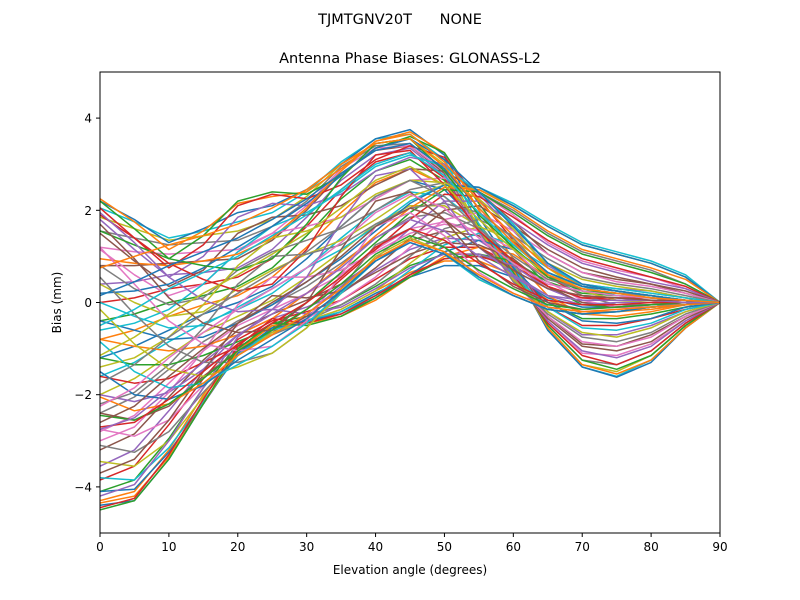 This screenshot has width=800, height=600. Describe the element at coordinates (412, 543) in the screenshot. I see `x-axis-ticks: 0 10 20 30 40 50 60 70 80 90` at that location.